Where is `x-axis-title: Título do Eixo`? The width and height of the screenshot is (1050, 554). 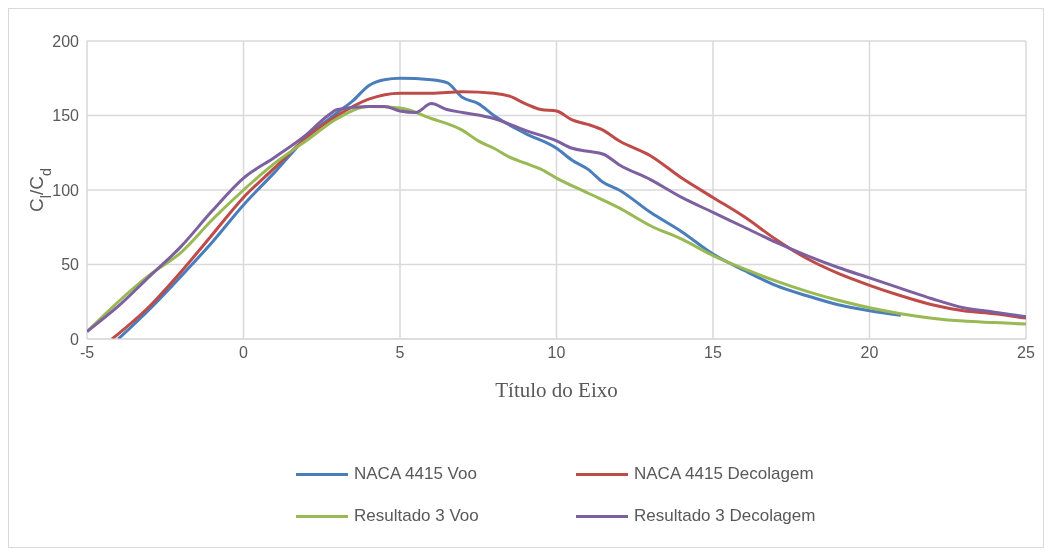 x-axis-title: Título do Eixo is located at coordinates (556, 390).